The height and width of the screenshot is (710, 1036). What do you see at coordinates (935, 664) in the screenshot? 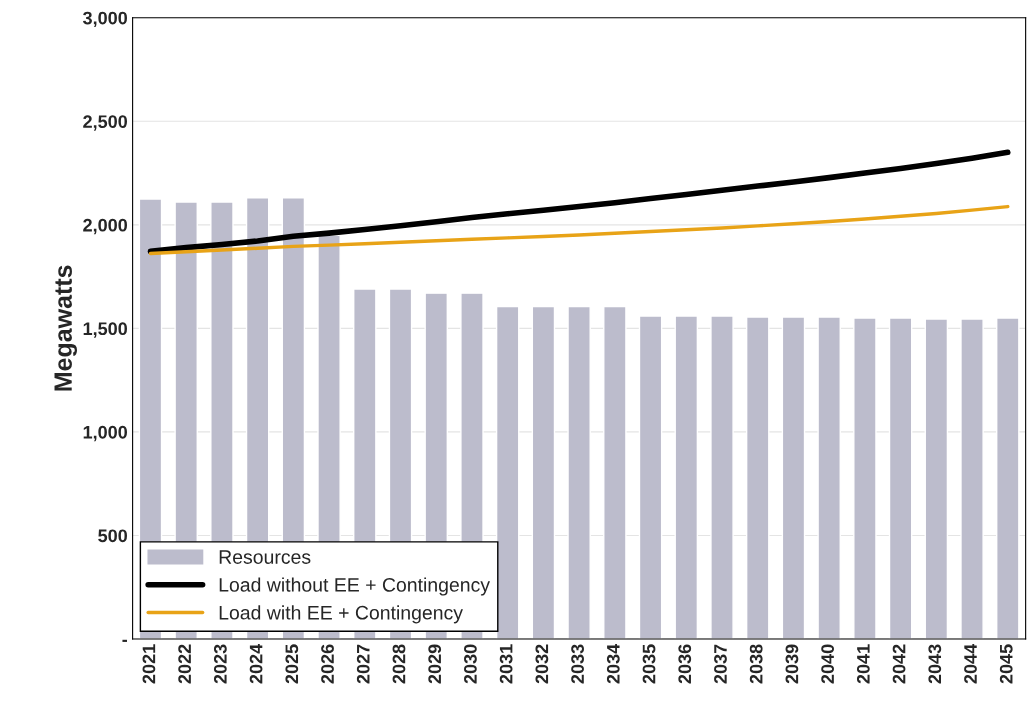
I see `x-tick-label: 2043` at bounding box center [935, 664].